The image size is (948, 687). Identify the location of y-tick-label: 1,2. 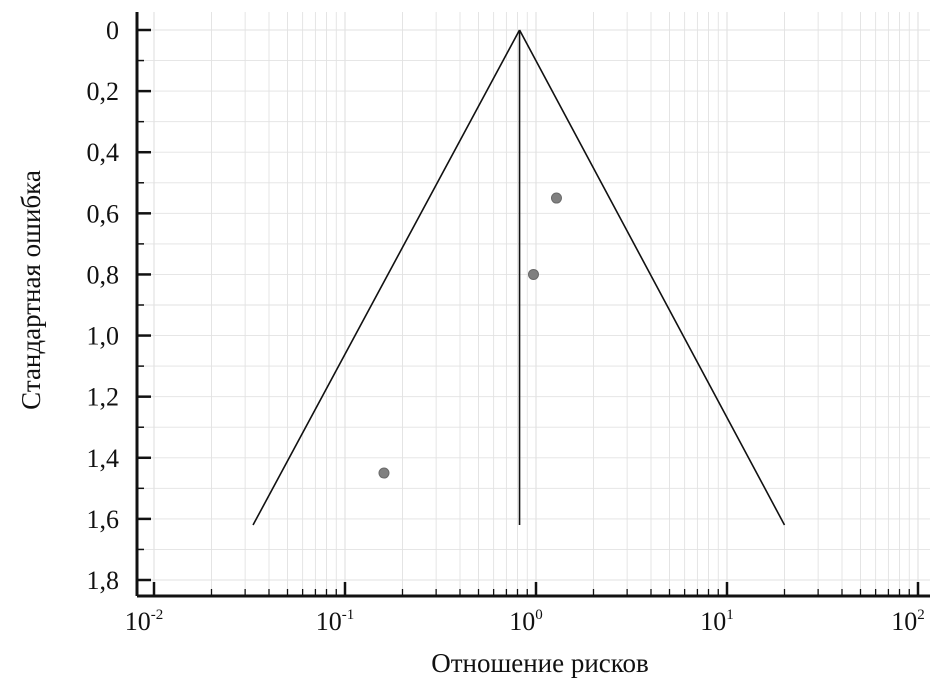
(103, 397).